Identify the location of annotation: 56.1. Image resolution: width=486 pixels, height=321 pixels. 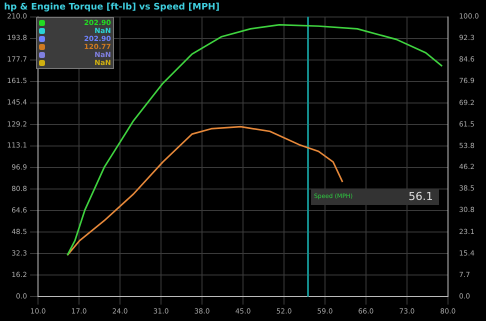
(420, 197).